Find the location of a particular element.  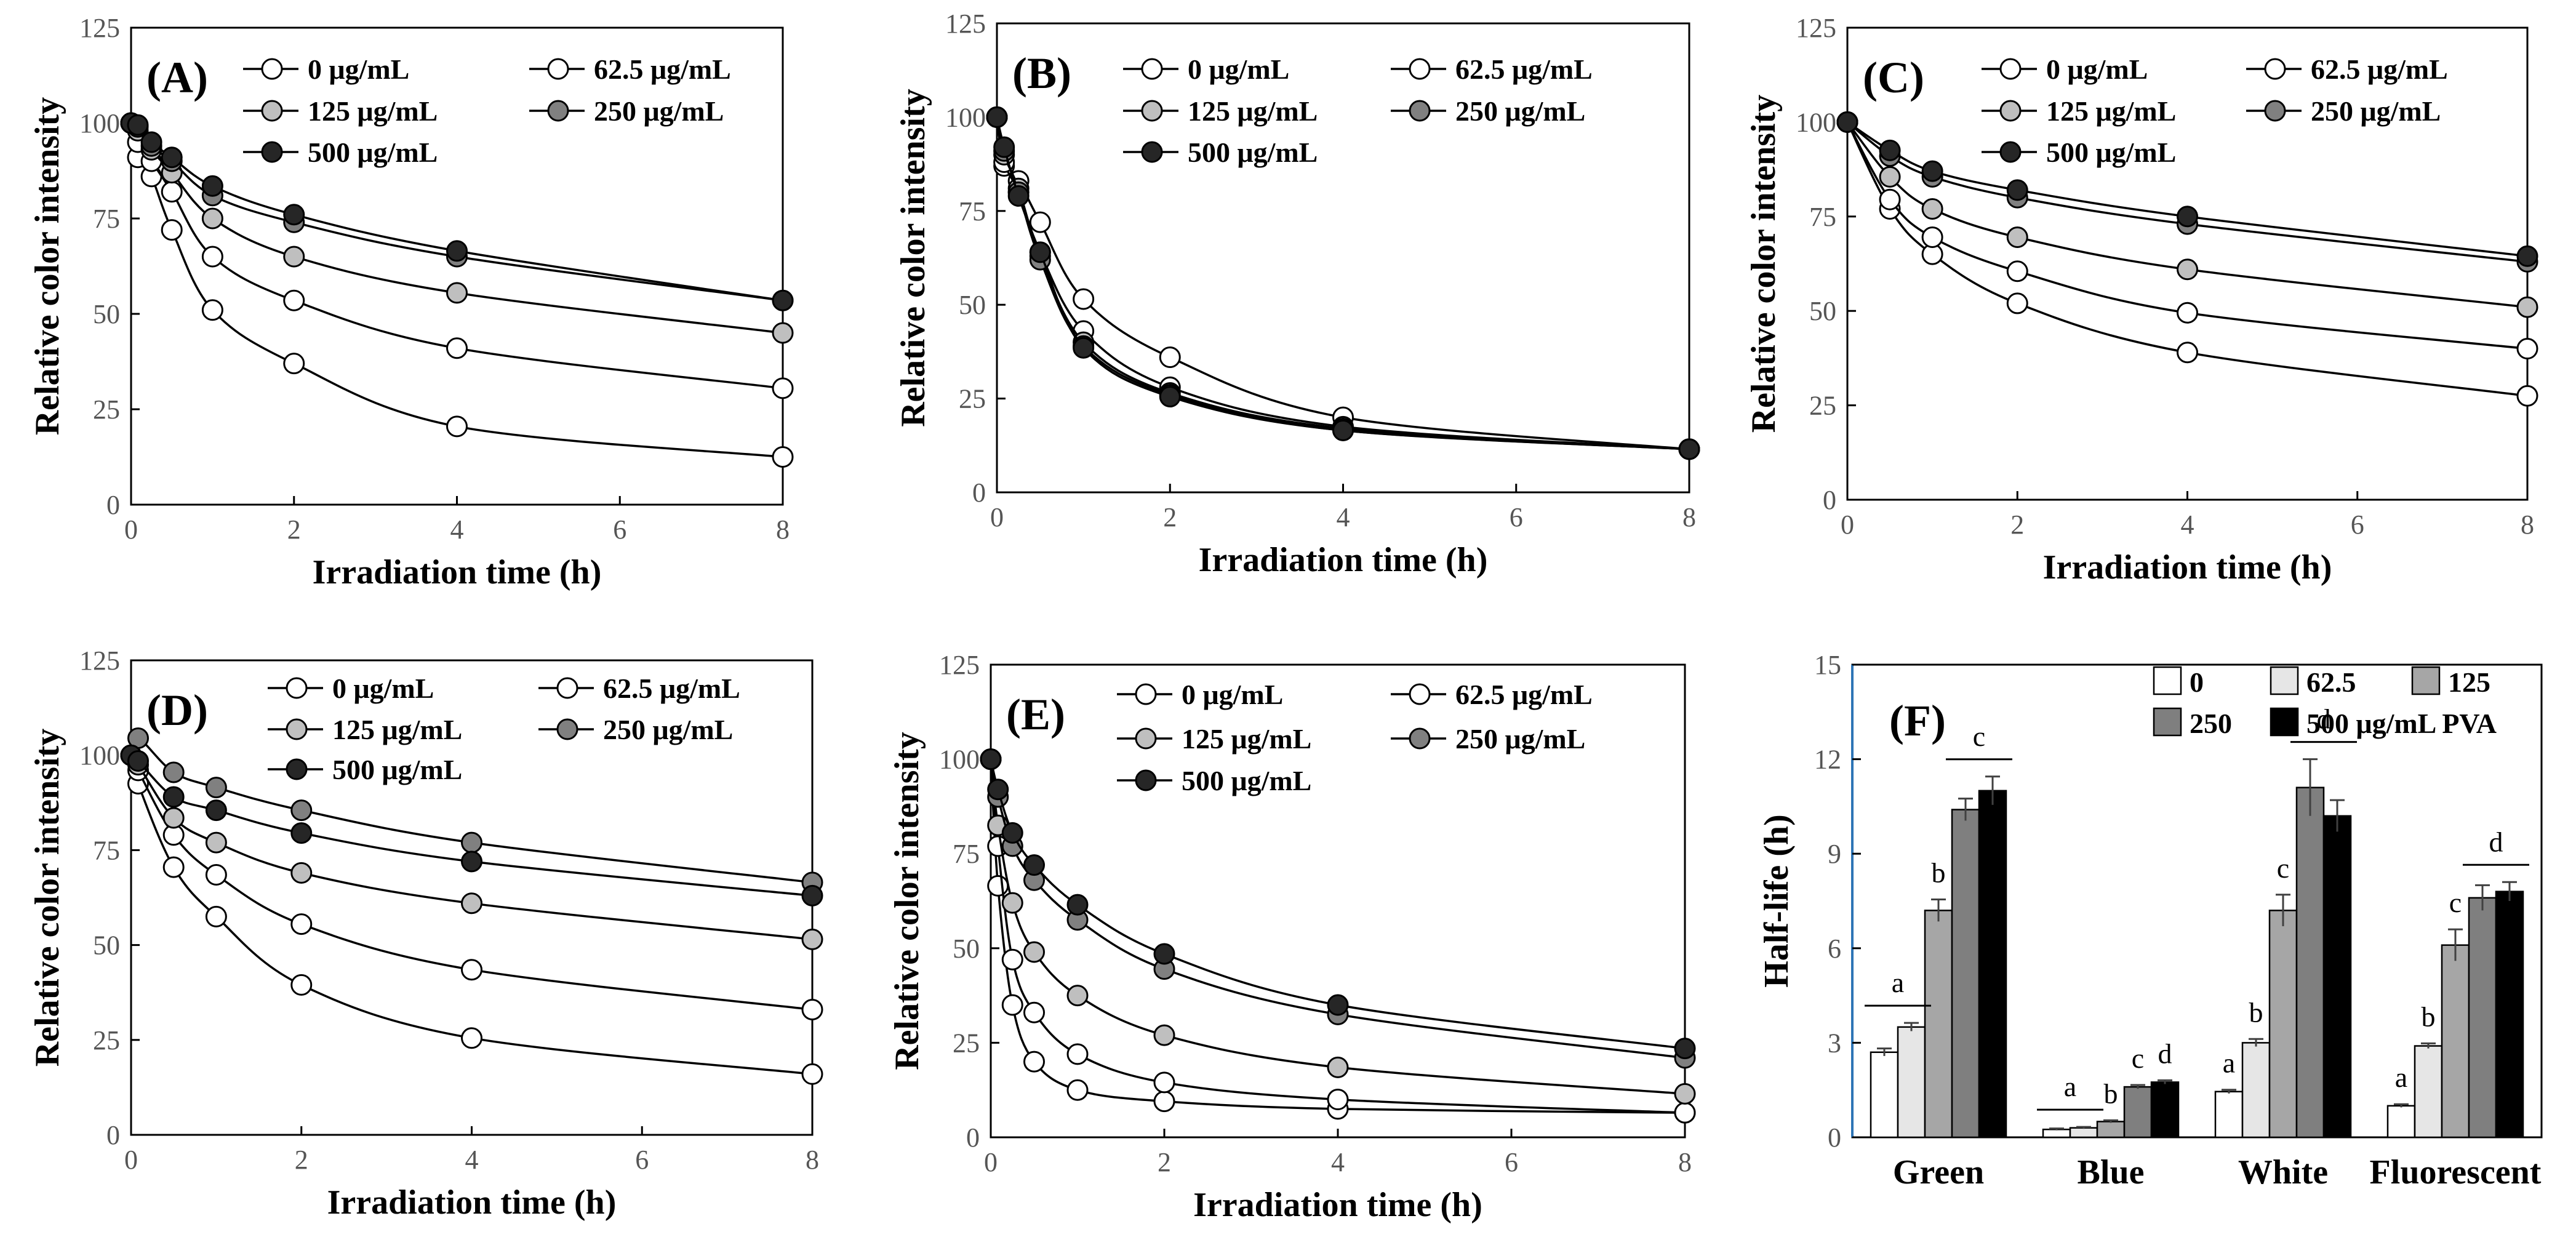

panel-title: (A) is located at coordinates (177, 77).